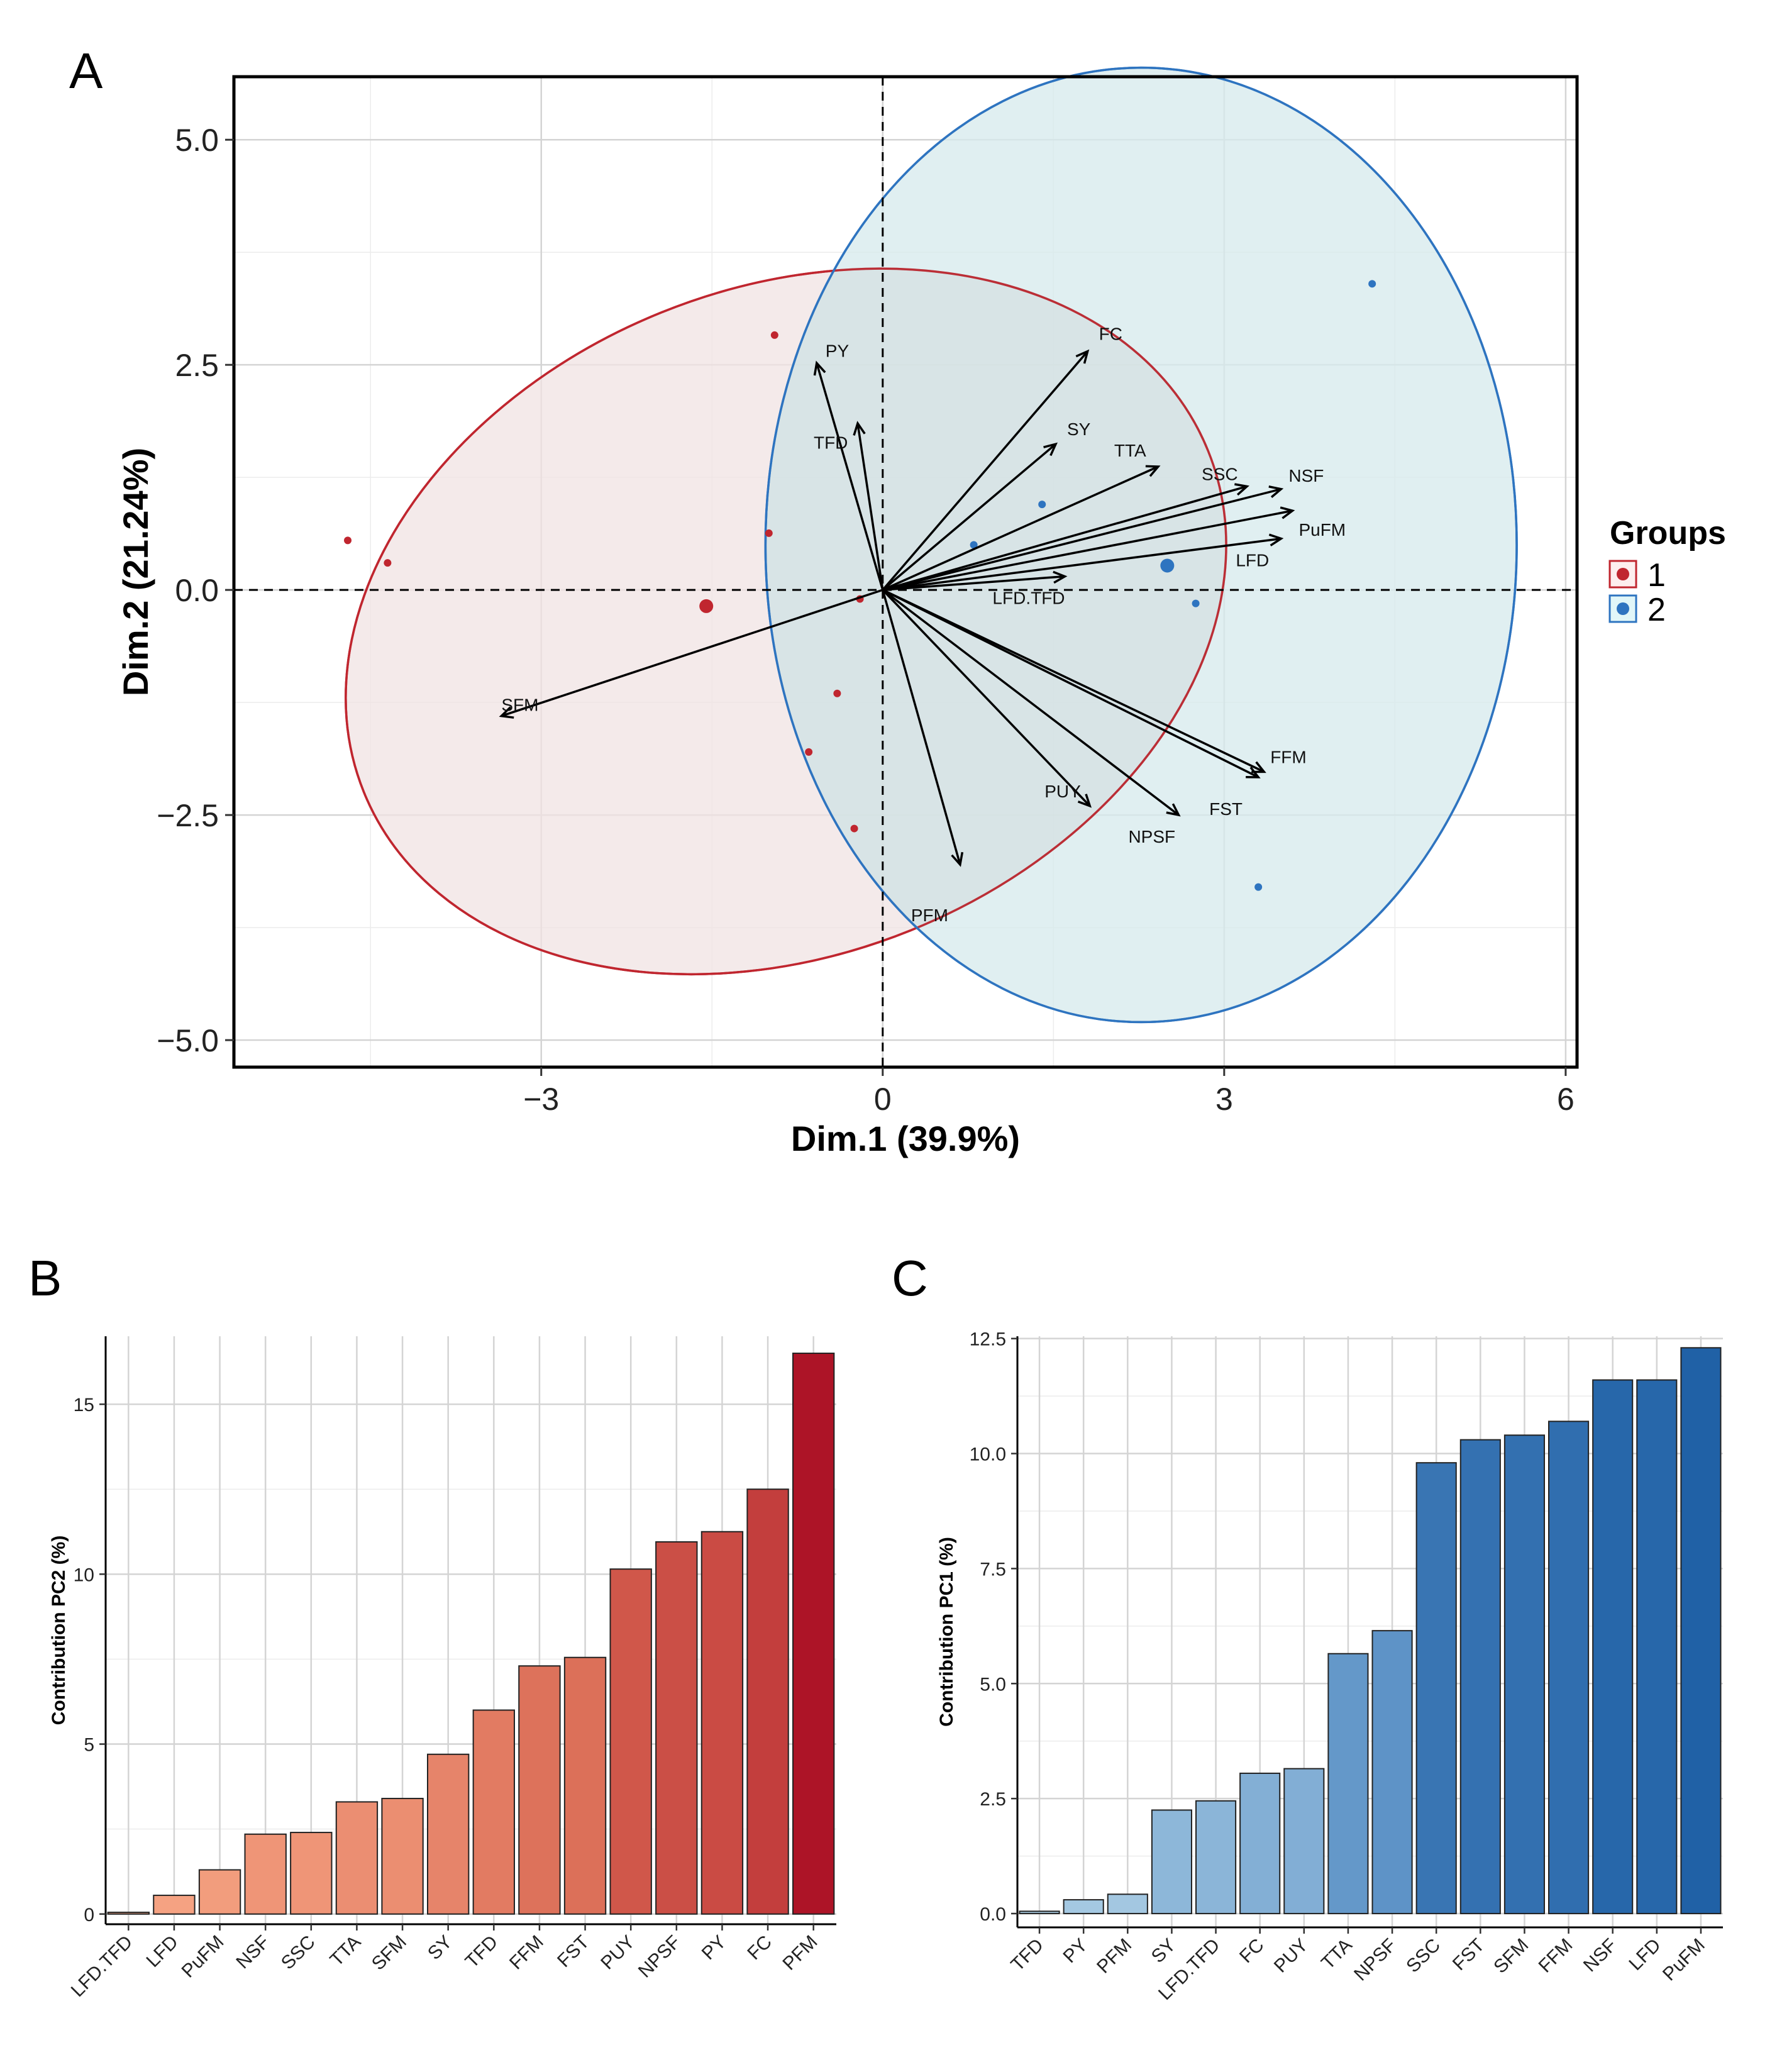 This screenshot has width=1777, height=2072. I want to click on x-tick-label: NPSF, so click(1375, 1960).